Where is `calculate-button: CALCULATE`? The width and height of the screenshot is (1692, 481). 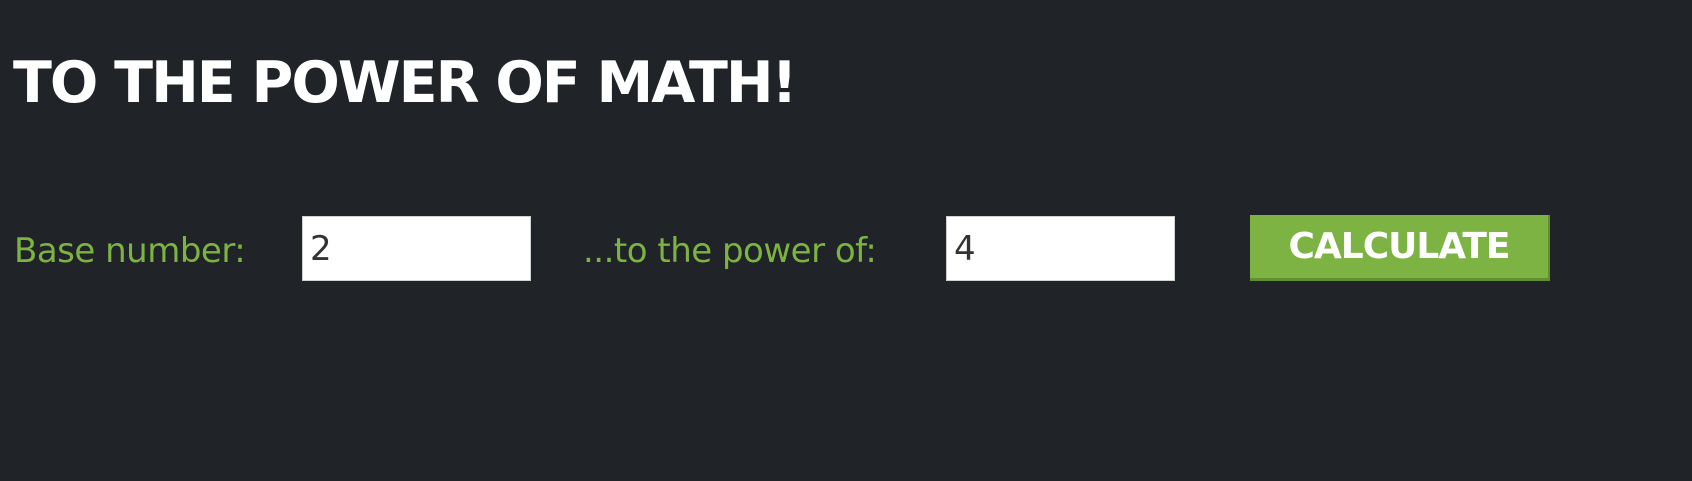
calculate-button: CALCULATE is located at coordinates (1400, 248).